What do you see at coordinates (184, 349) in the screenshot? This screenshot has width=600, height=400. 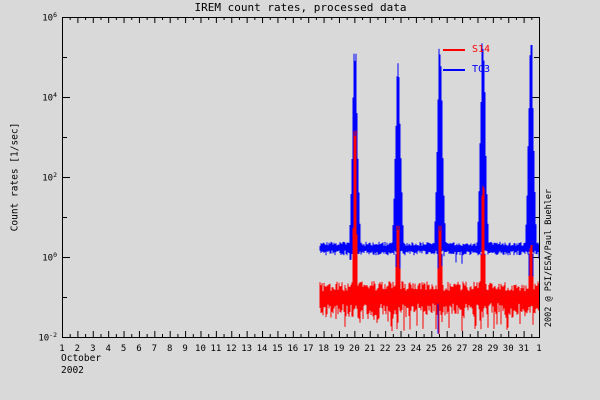 I see `x-tick-label: 9` at bounding box center [184, 349].